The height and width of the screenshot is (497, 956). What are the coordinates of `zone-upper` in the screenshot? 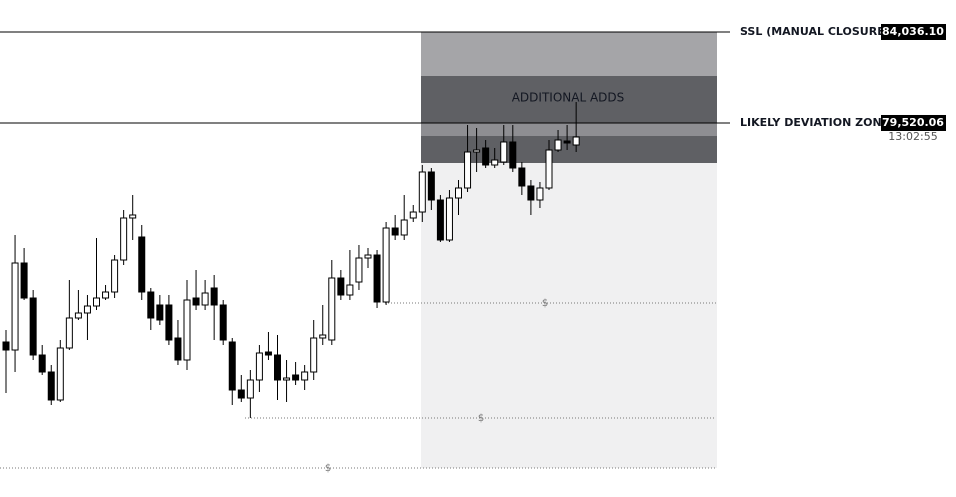 It's located at (569, 54).